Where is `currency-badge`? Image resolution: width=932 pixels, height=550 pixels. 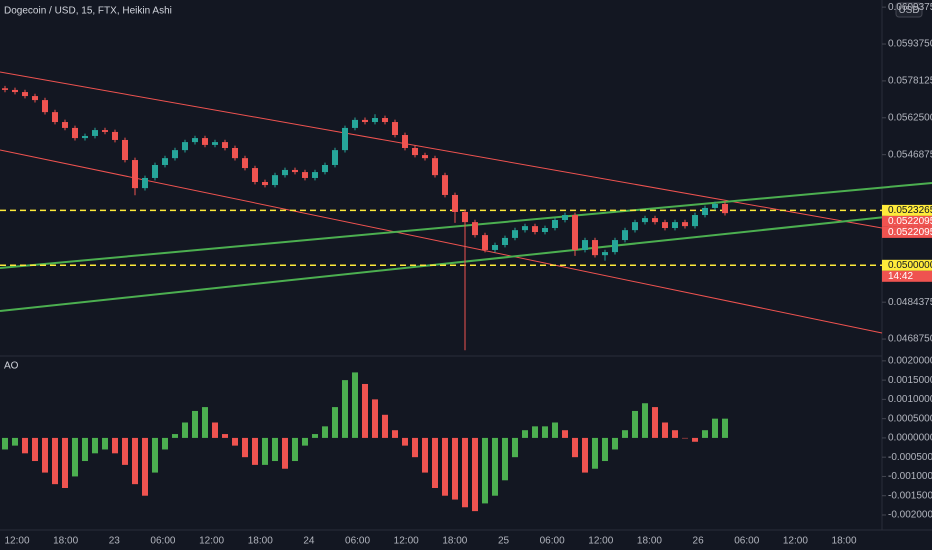 currency-badge is located at coordinates (909, 10).